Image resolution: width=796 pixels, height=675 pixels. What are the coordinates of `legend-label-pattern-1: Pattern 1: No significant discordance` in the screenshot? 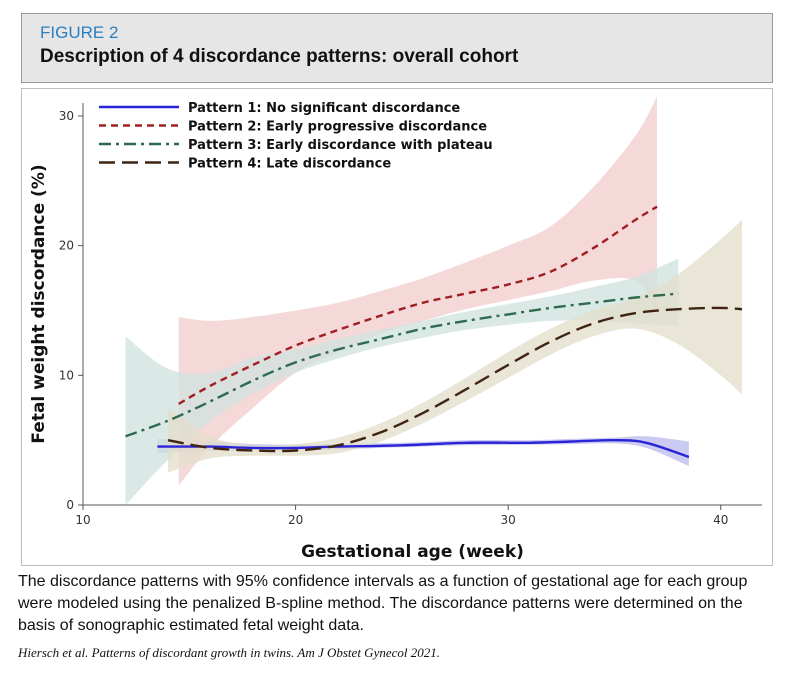 It's located at (324, 108).